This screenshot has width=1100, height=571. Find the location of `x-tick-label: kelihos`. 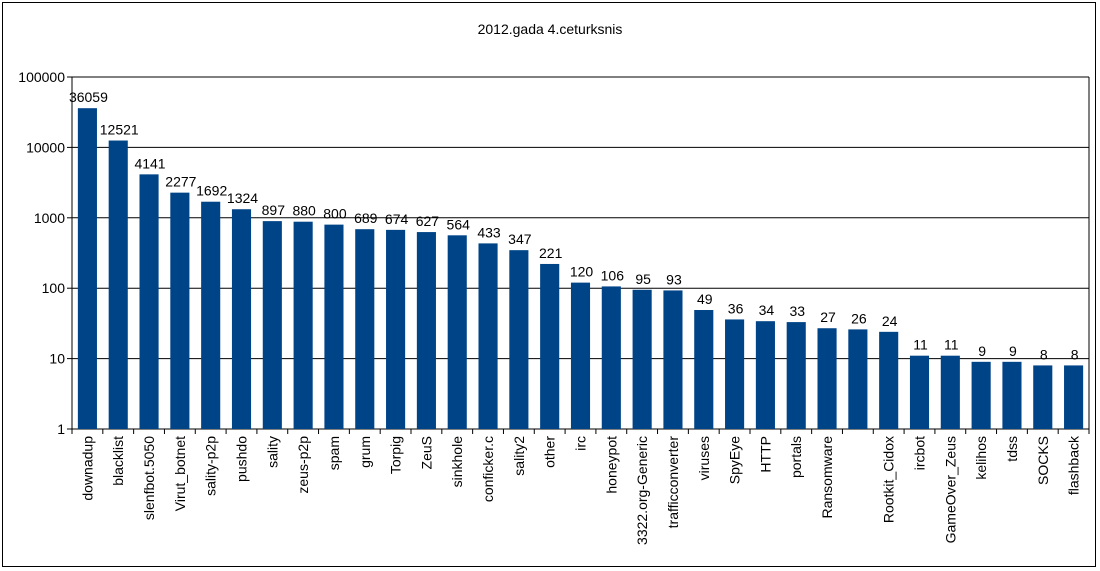

x-tick-label: kelihos is located at coordinates (981, 458).